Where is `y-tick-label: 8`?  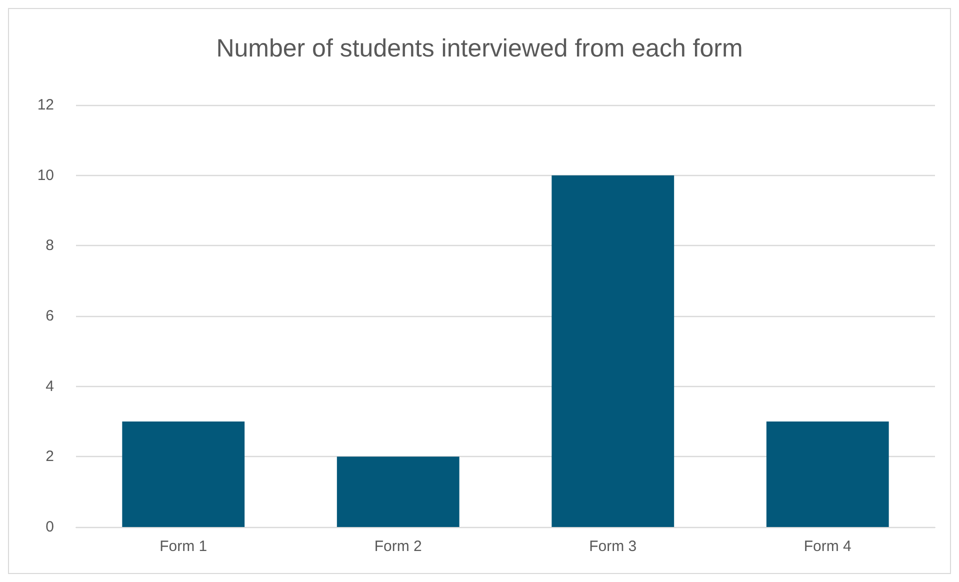 y-tick-label: 8 is located at coordinates (50, 245).